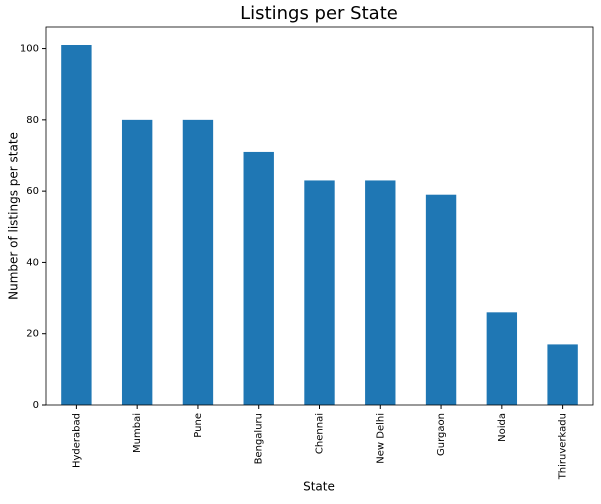 The width and height of the screenshot is (601, 504). What do you see at coordinates (32, 120) in the screenshot?
I see `y-tick-label: 80` at bounding box center [32, 120].